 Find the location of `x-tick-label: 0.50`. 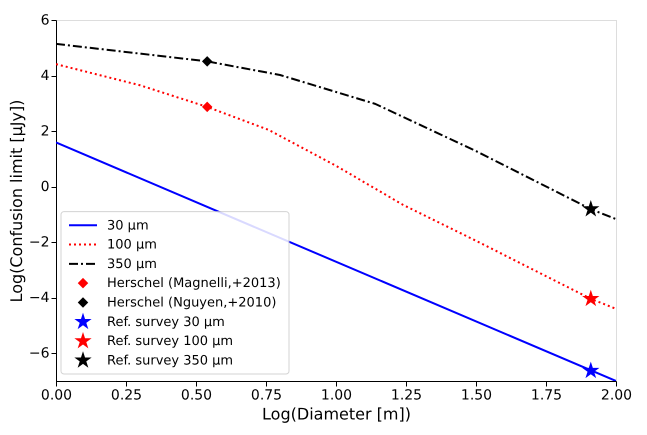

x-tick-label: 0.50 is located at coordinates (196, 396).